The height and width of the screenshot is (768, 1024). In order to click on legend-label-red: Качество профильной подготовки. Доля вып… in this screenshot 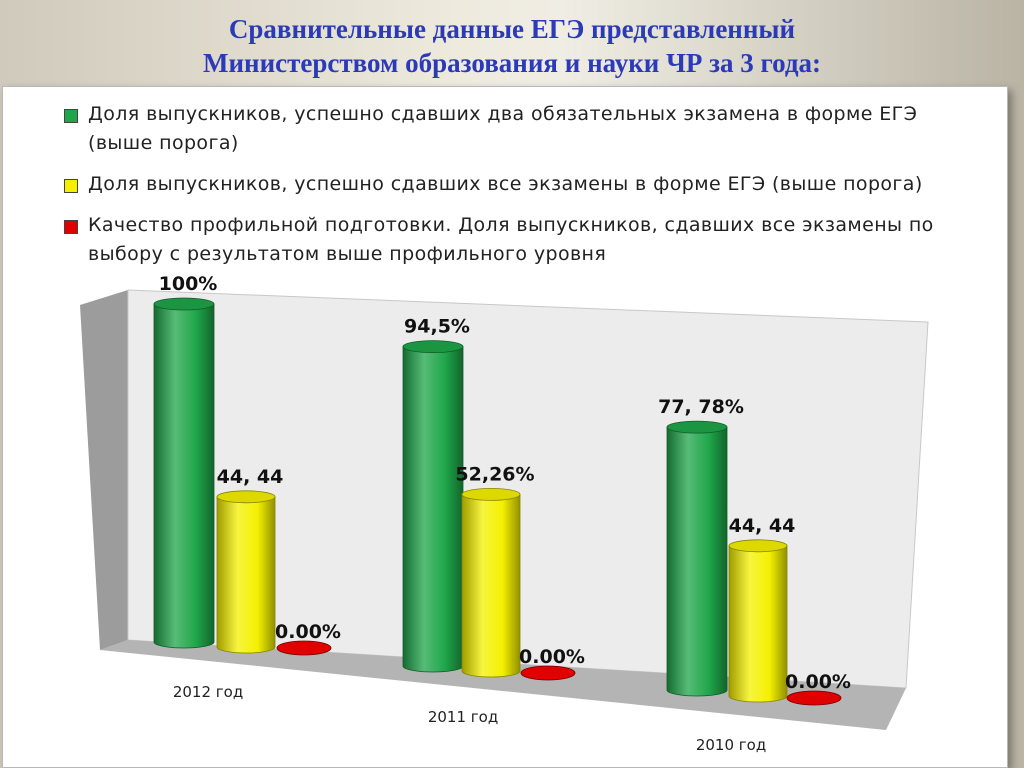, I will do `click(511, 239)`.